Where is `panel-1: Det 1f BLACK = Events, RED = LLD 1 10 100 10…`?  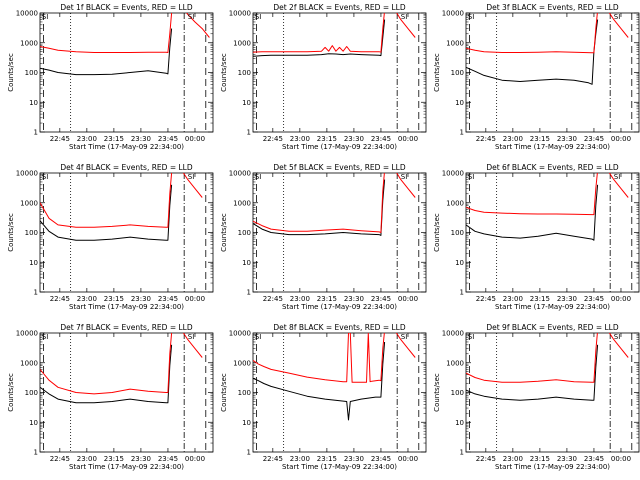
panel-1: Det 1f BLACK = Events, RED = LLD 1 10 100 10… is located at coordinates (110, 77).